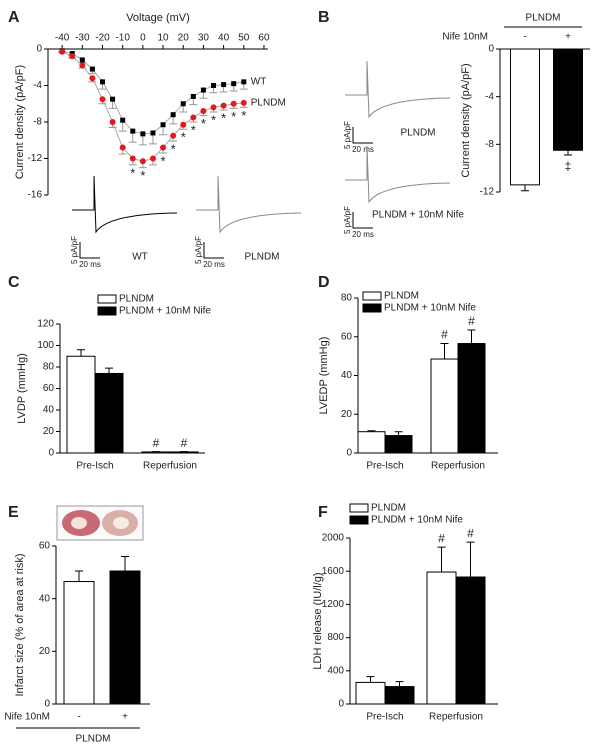  I want to click on trace-label: PLNDM, so click(417, 133).